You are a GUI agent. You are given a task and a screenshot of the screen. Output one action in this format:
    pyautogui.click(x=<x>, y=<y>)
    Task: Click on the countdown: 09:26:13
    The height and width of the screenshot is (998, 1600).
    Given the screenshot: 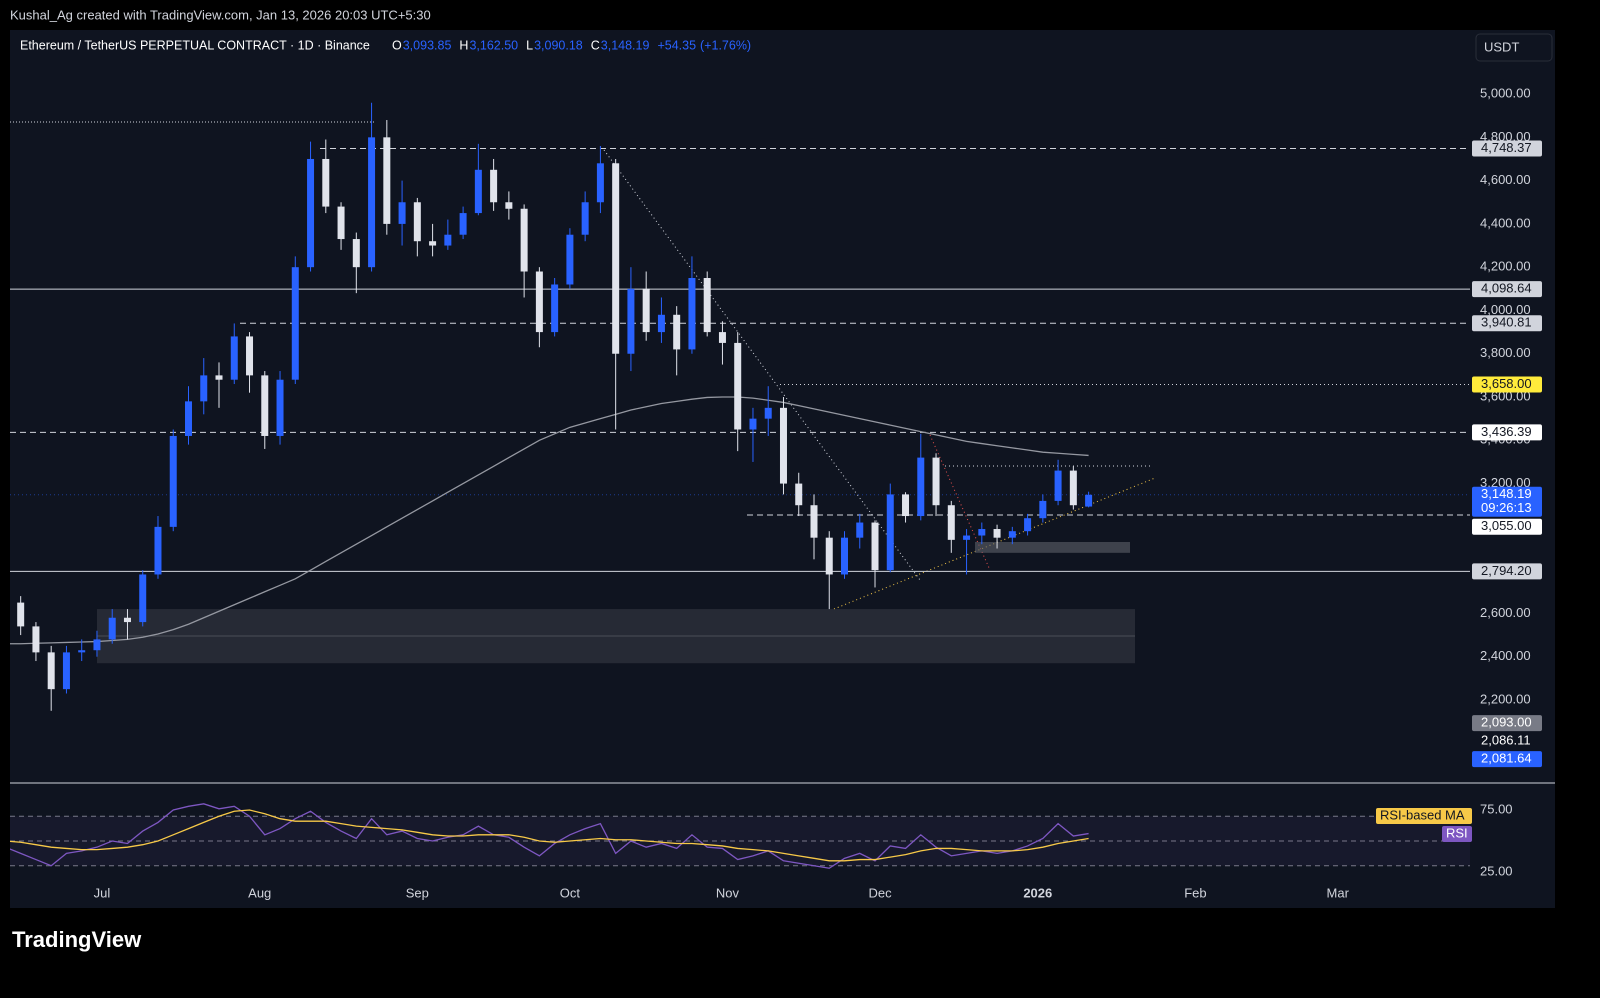 What is the action you would take?
    pyautogui.click(x=1506, y=507)
    